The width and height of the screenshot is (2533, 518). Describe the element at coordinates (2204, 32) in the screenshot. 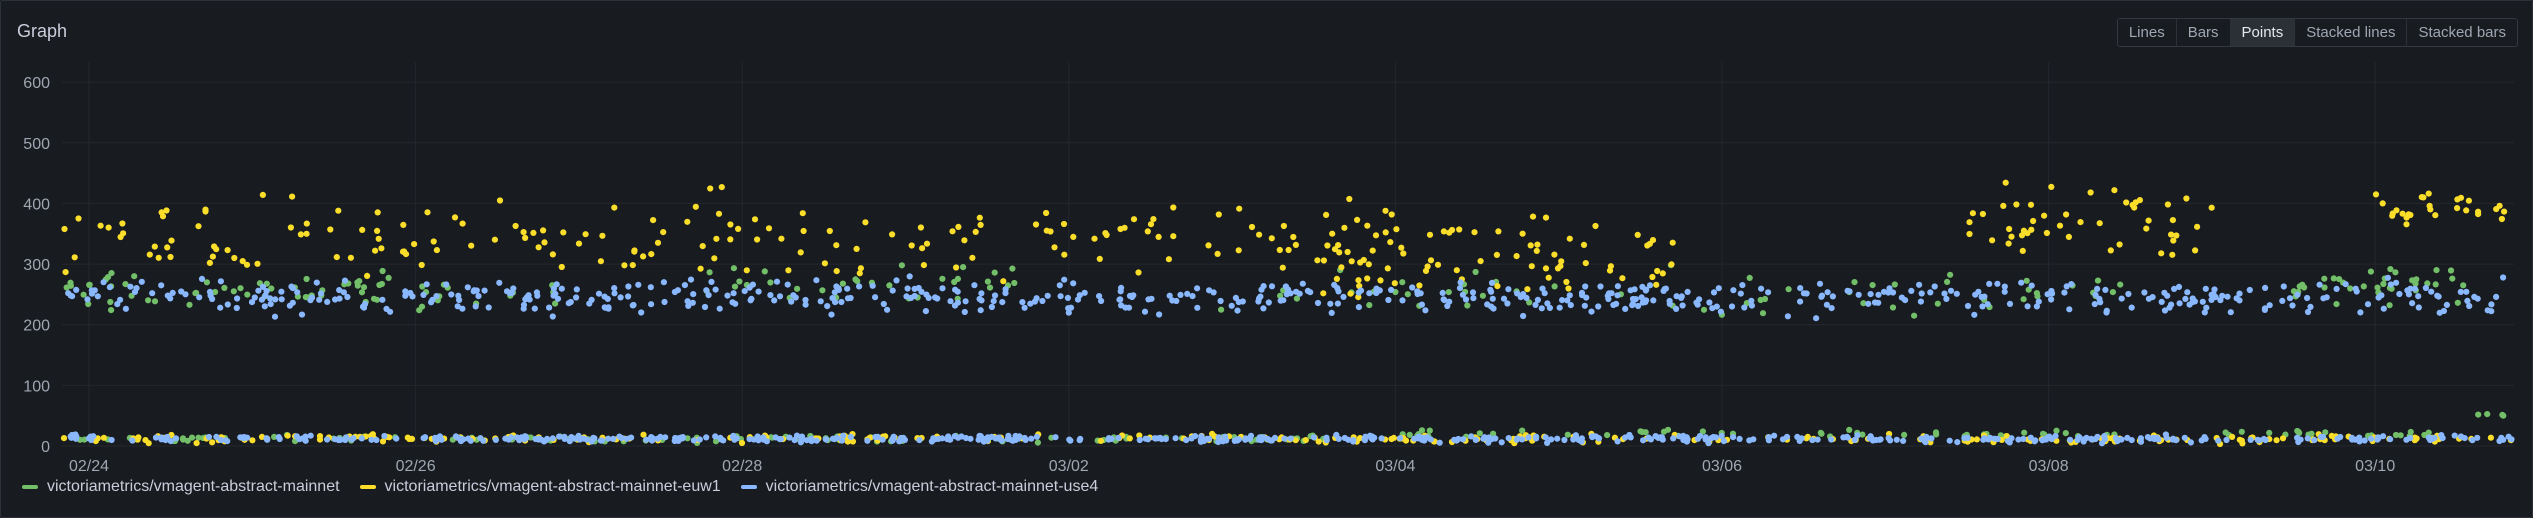

I see `mode-bars-button: Bars` at that location.